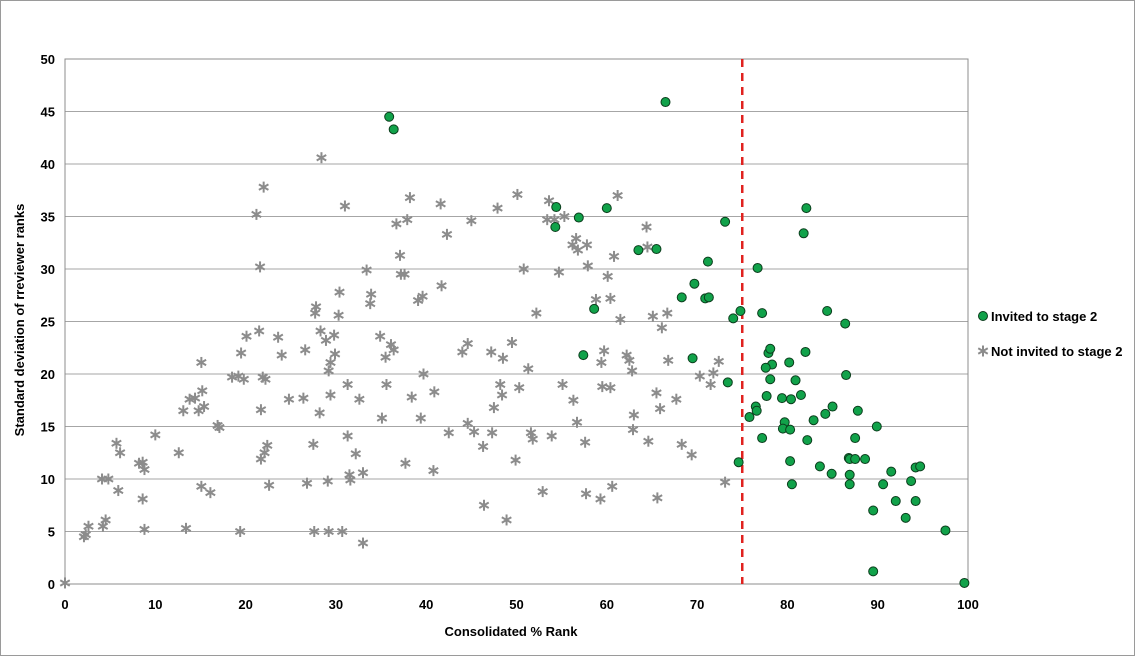  I want to click on y-tick-label: 20, so click(48, 374).